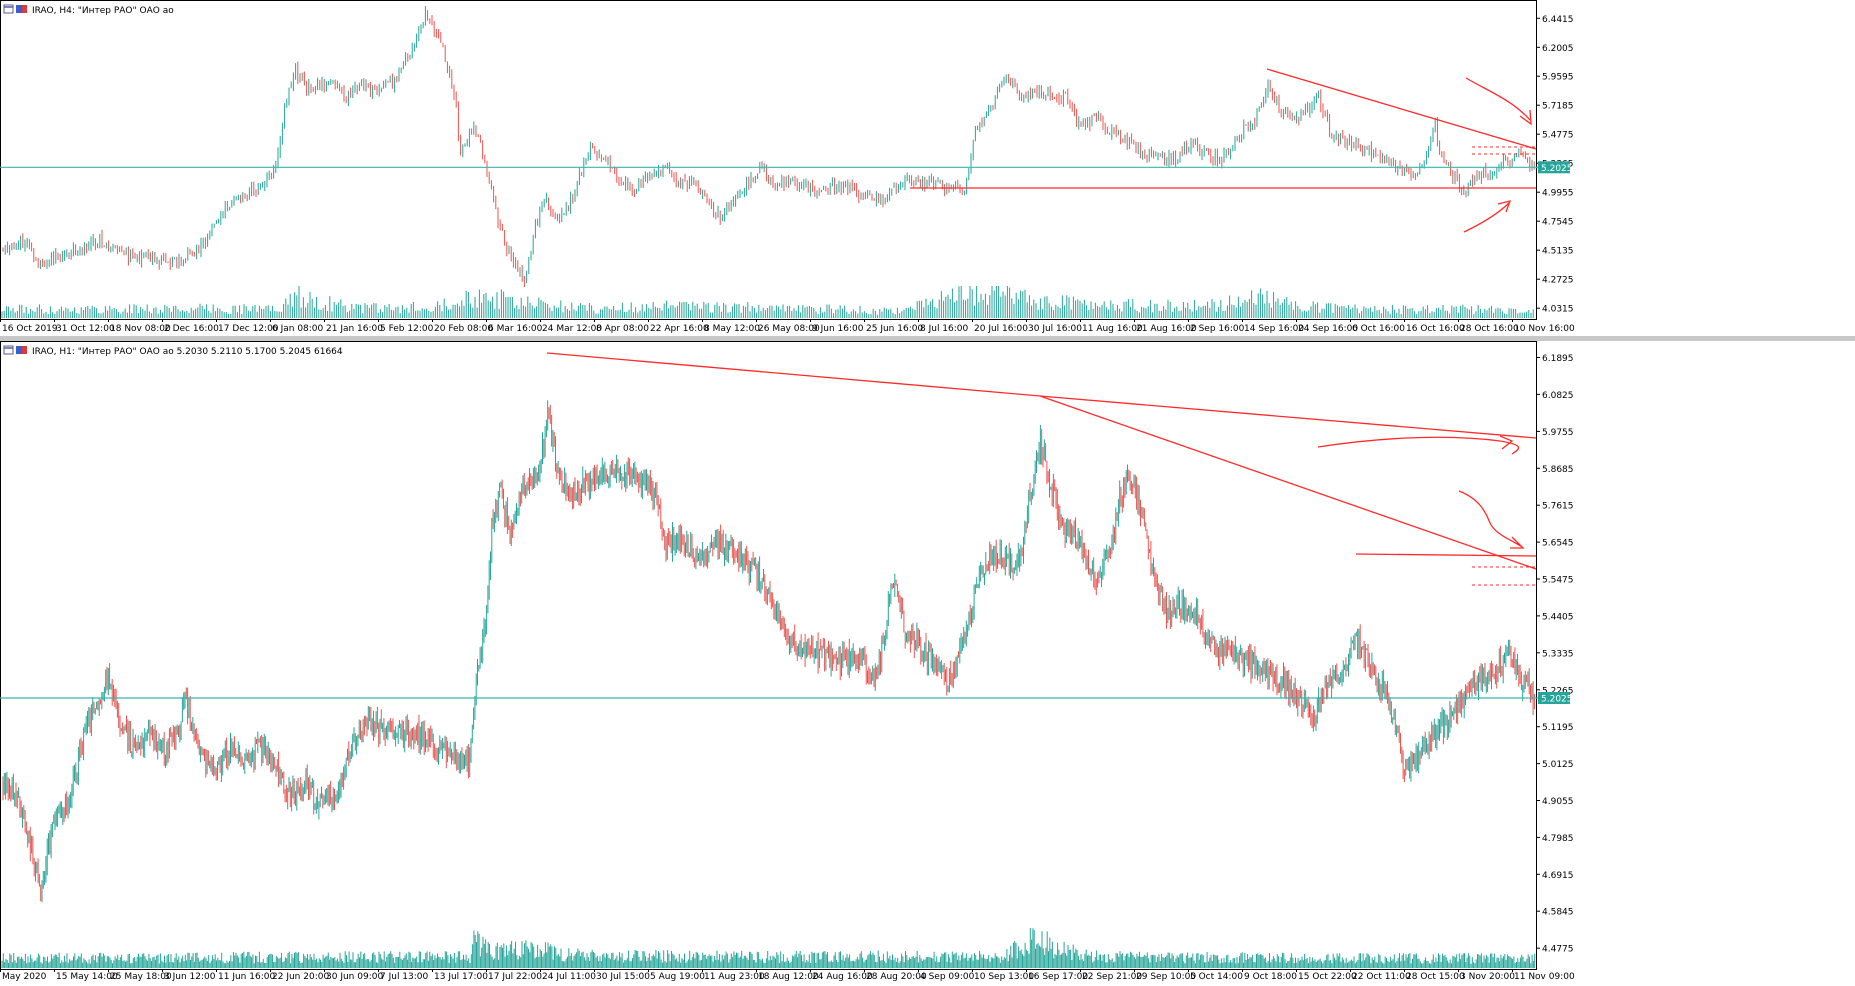  What do you see at coordinates (944, 329) in the screenshot?
I see `time-tick-label: 8 Jul 16:00` at bounding box center [944, 329].